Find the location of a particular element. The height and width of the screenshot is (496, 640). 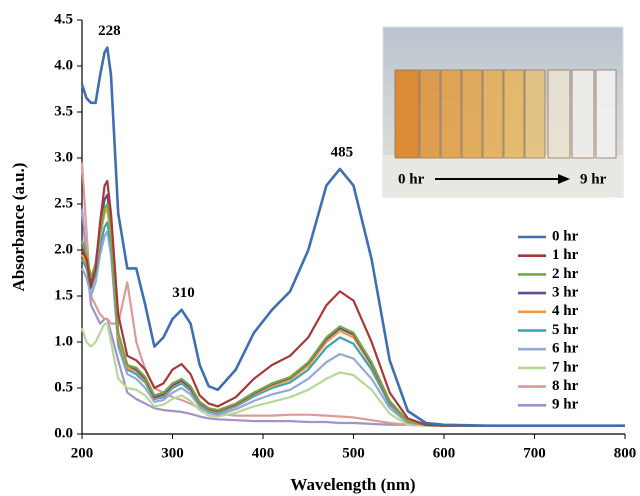

y-tick-label: 1.0 is located at coordinates (63, 341).